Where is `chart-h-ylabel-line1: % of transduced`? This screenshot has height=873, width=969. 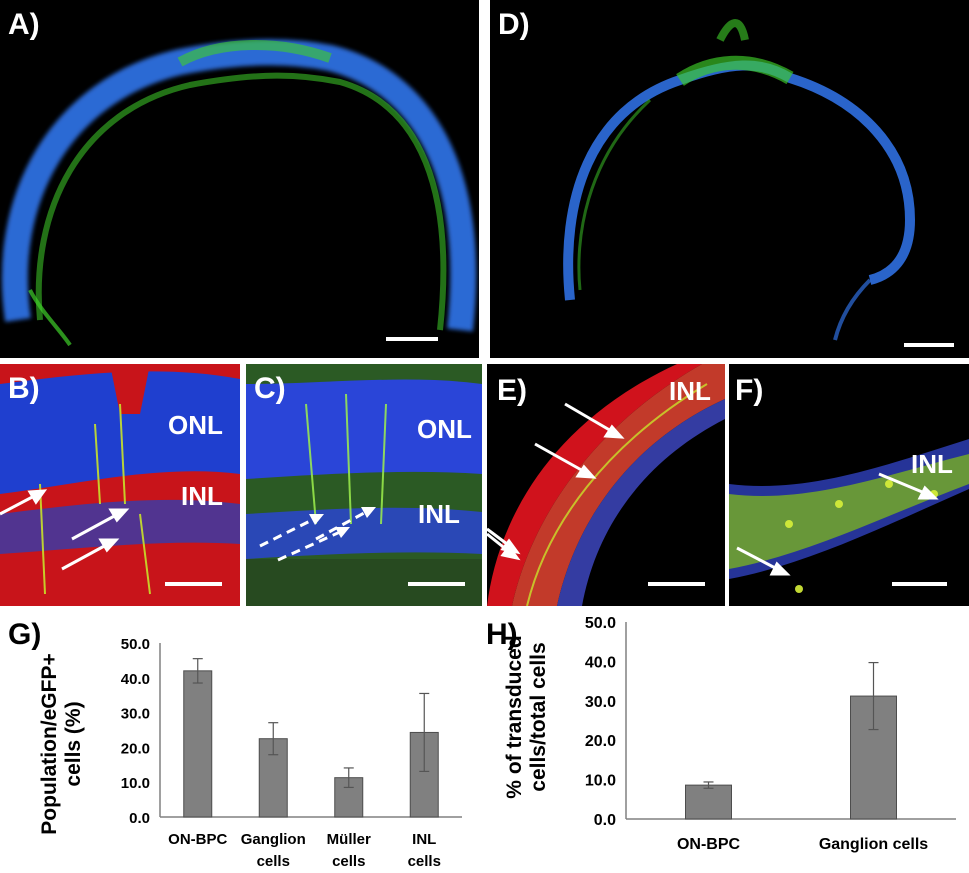 chart-h-ylabel-line1: % of transduced is located at coordinates (514, 717).